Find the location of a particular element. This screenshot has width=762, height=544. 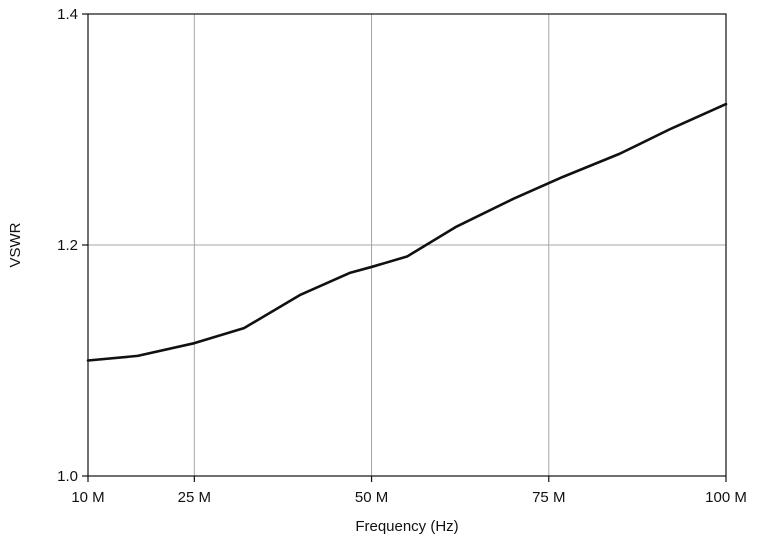

x-tick-label: 100 M is located at coordinates (726, 497).